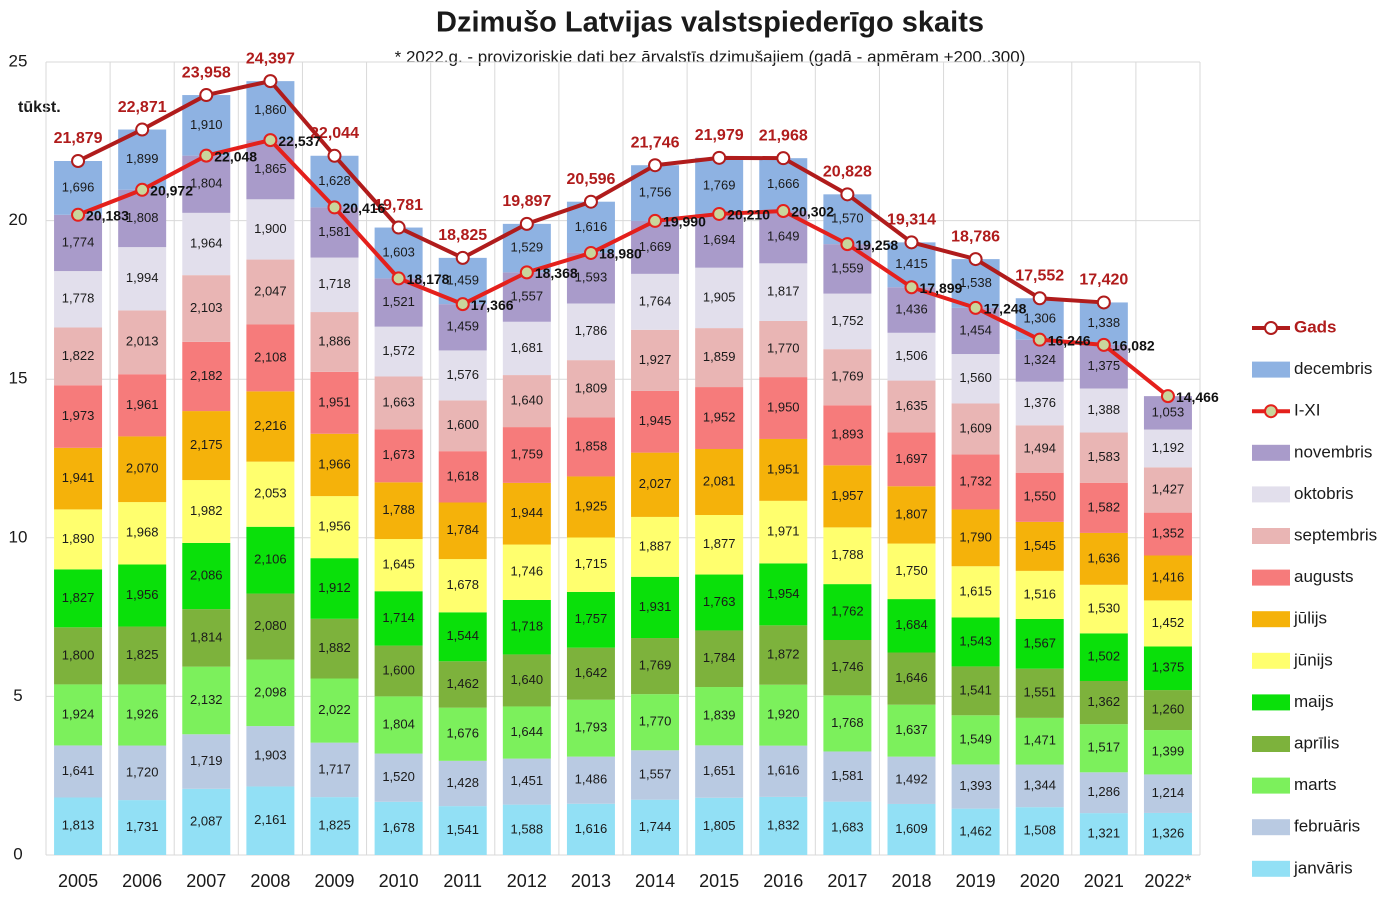 The width and height of the screenshot is (1400, 904). What do you see at coordinates (527, 347) in the screenshot?
I see `bar-value-label: 1,681` at bounding box center [527, 347].